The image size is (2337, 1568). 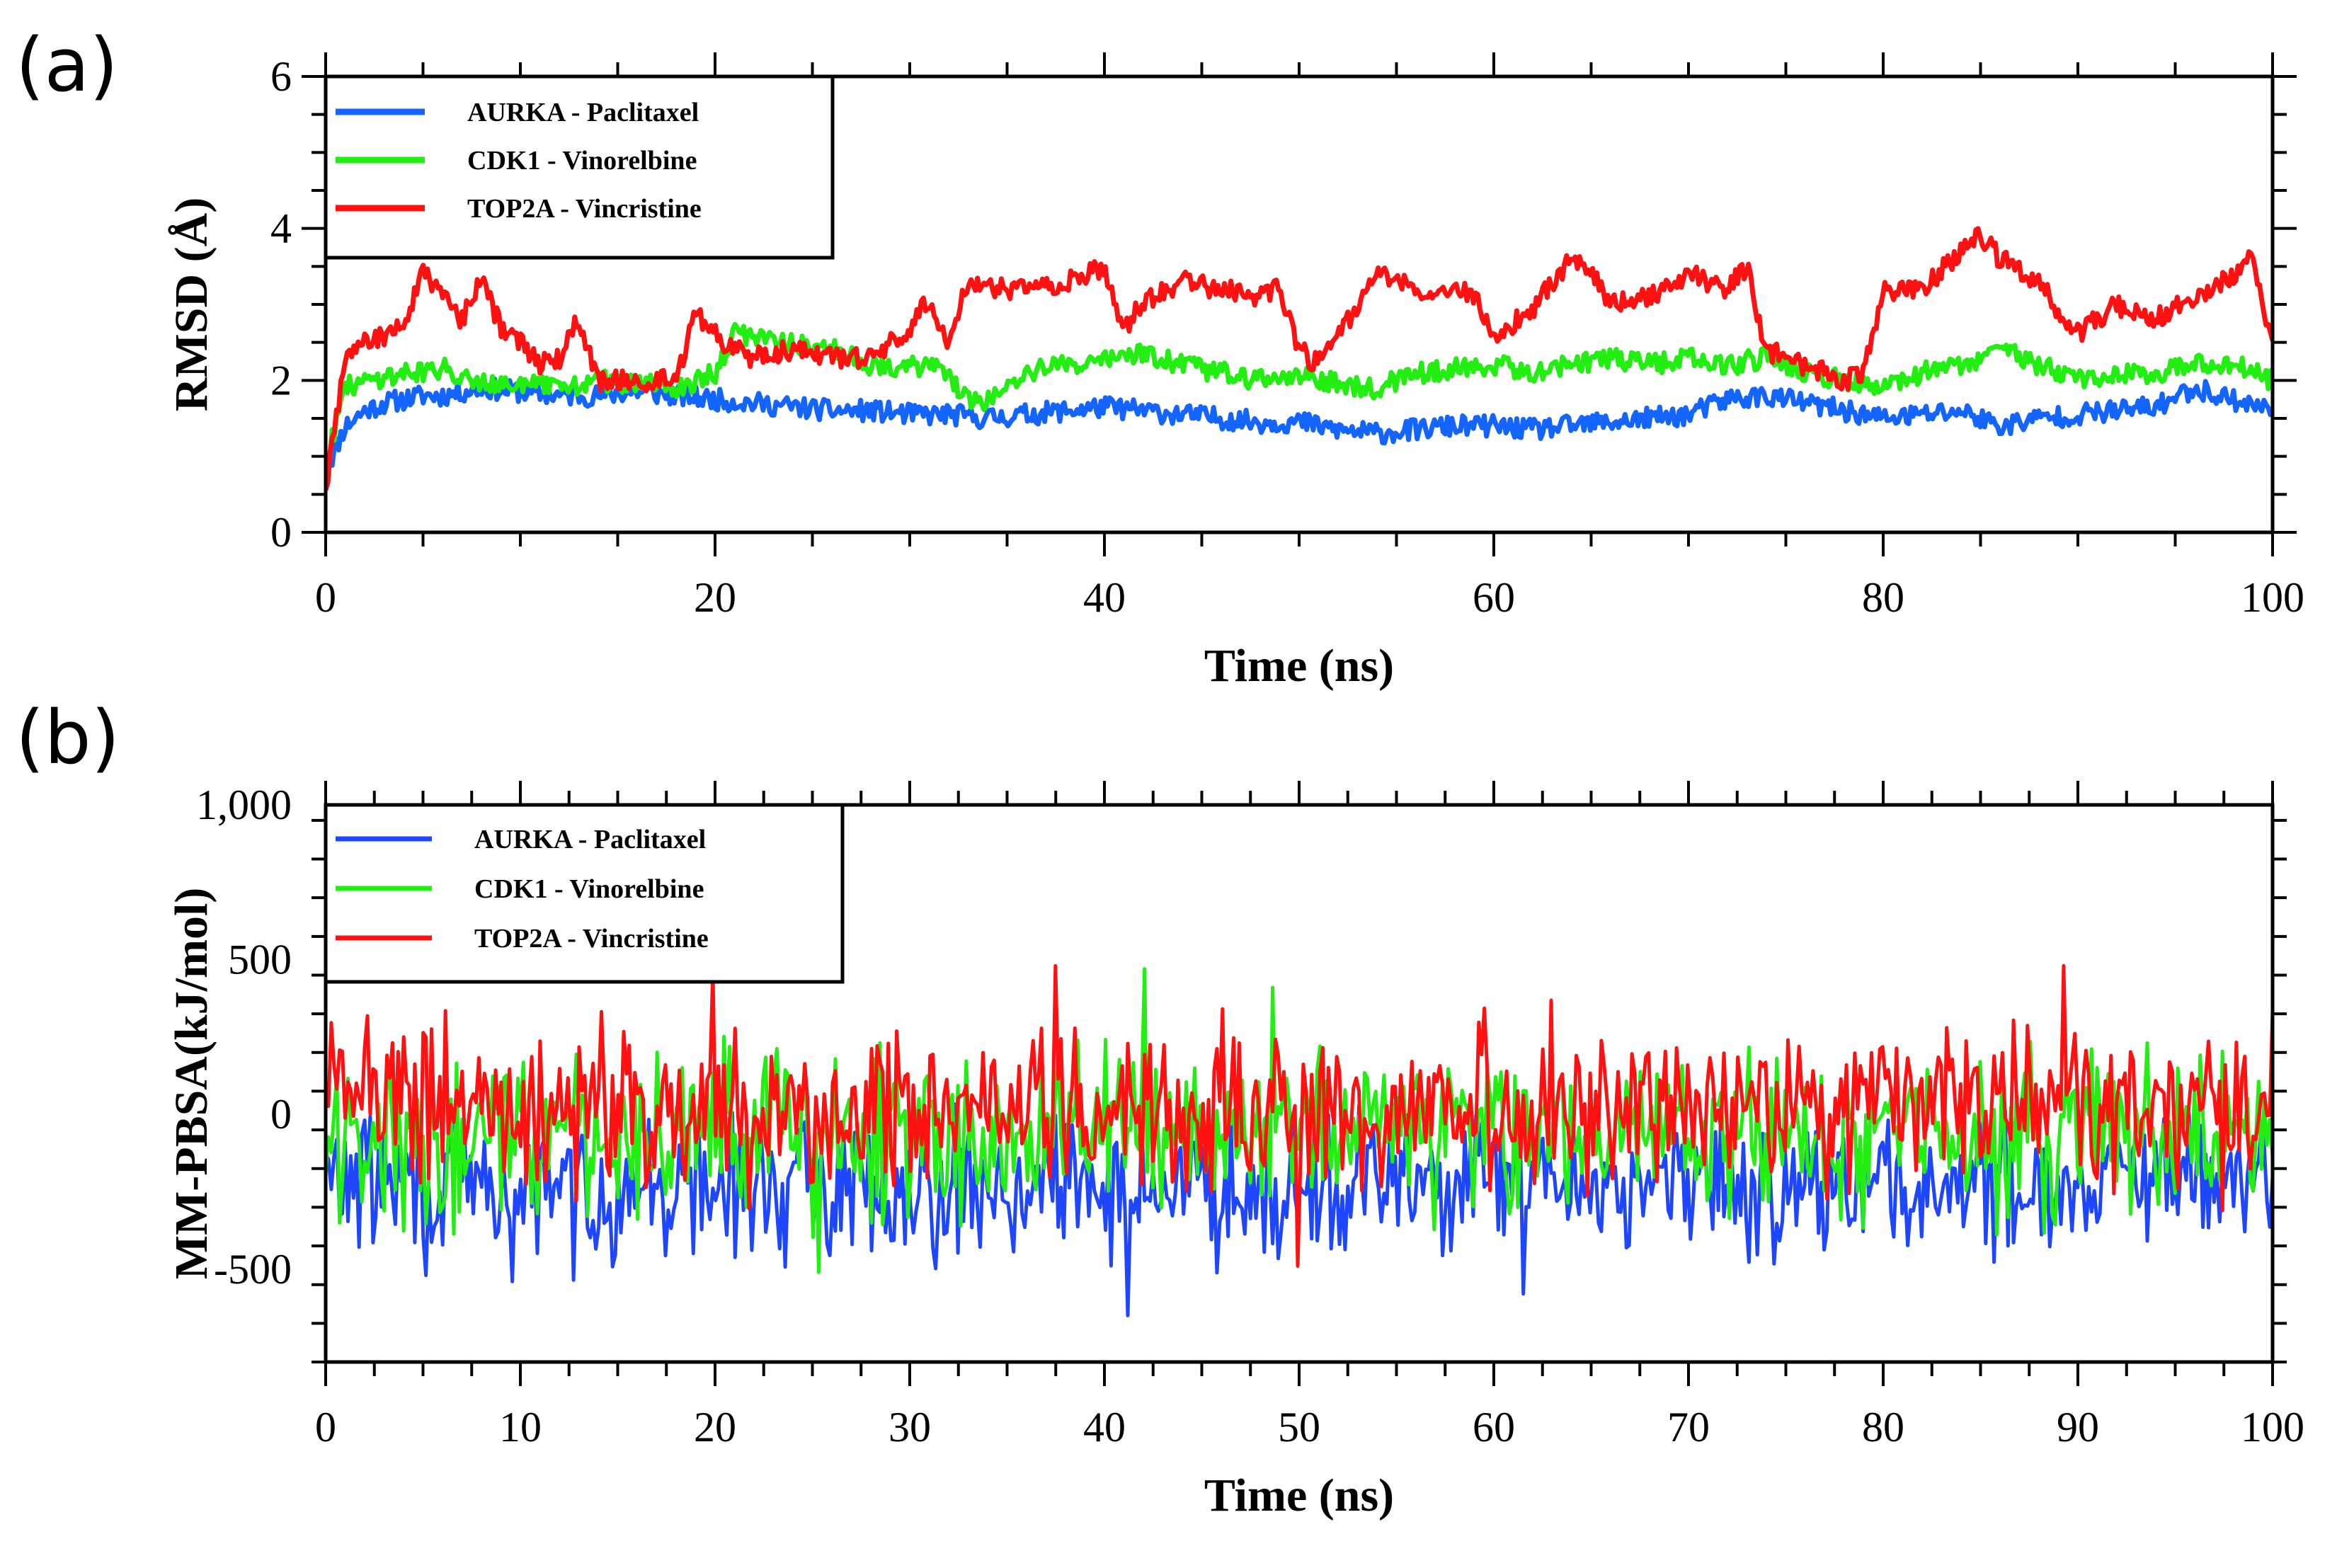 I want to click on rmsd-x-axis-title: Time (ns), so click(x=1299, y=666).